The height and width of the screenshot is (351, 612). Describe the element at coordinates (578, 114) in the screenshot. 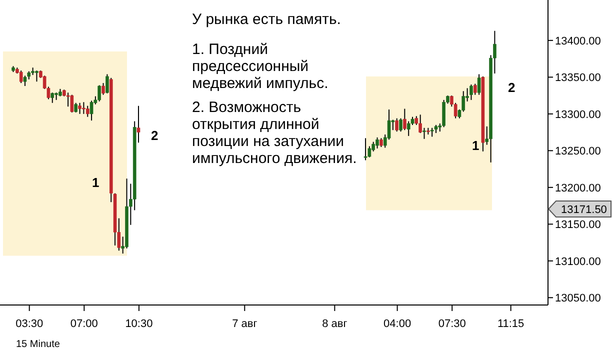

I see `y-tick-label: 13300.00` at that location.